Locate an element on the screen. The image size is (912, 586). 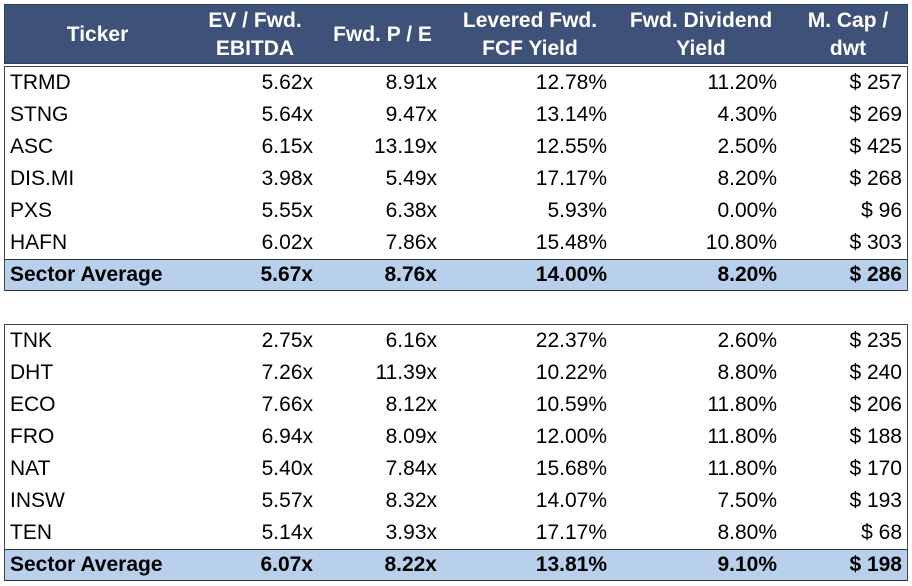
dividend-yield-cell: 2.60% is located at coordinates (747, 340).